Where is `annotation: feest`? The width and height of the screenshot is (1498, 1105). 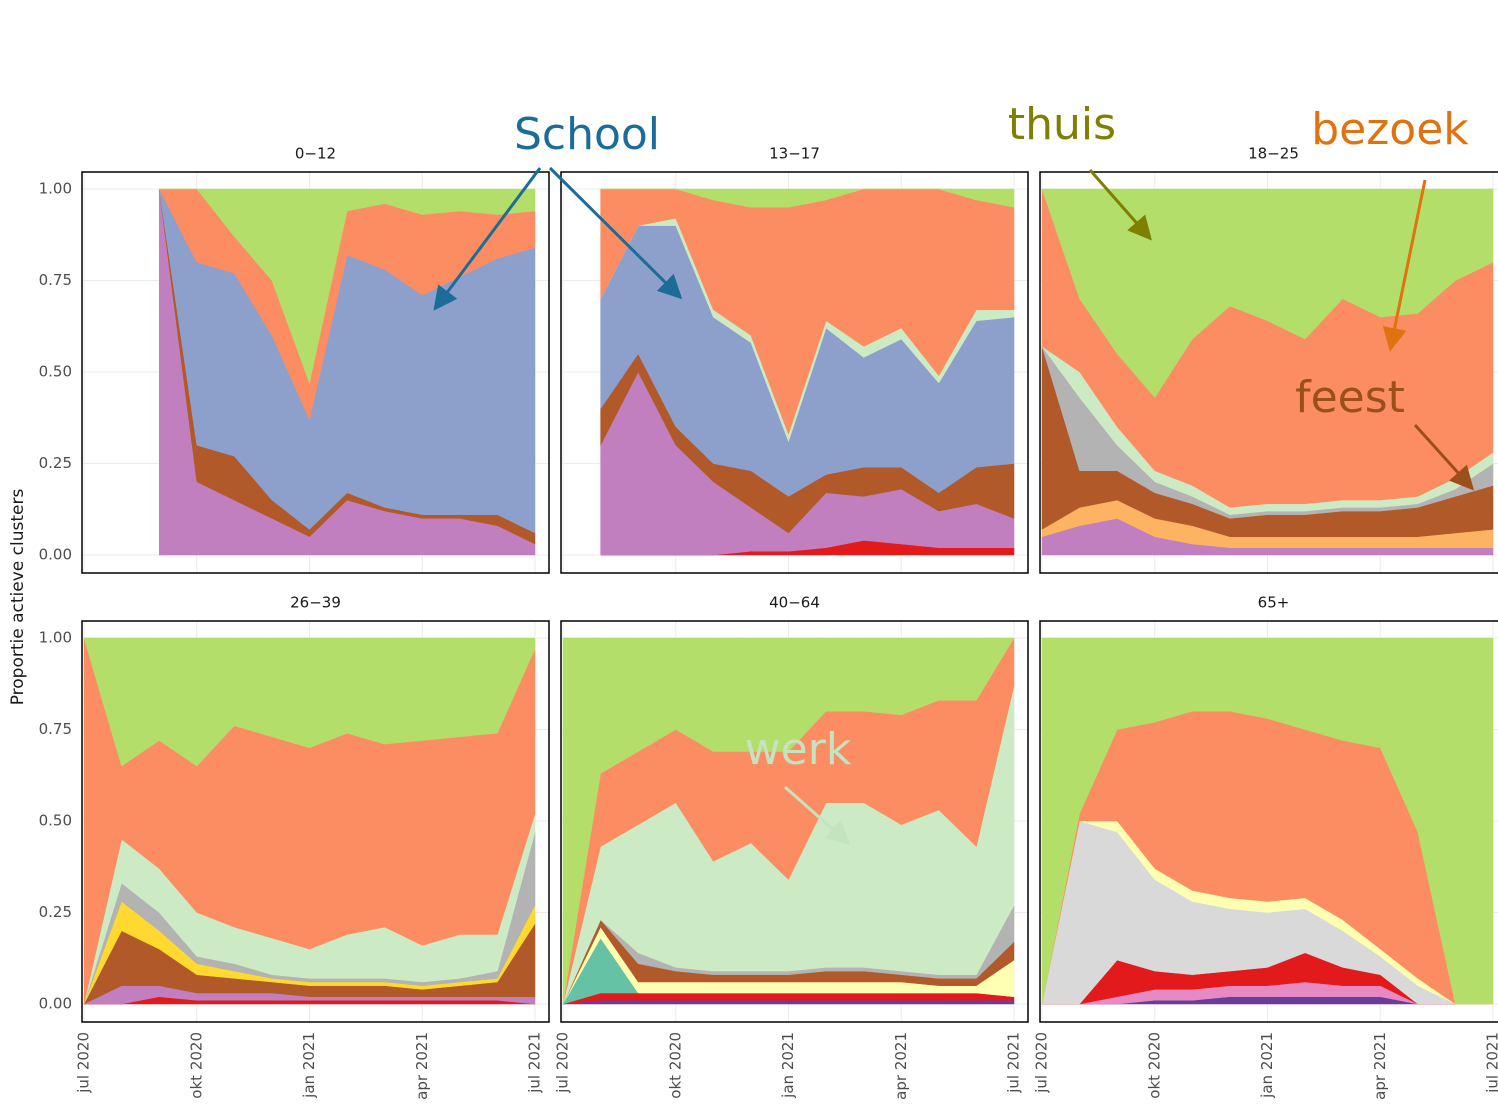 annotation: feest is located at coordinates (1350, 397).